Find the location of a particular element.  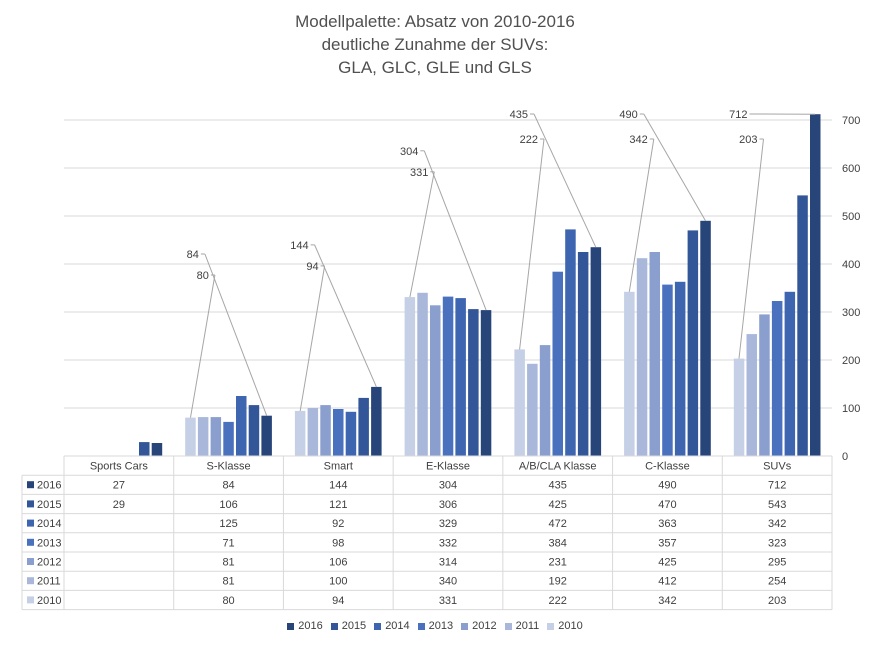

table-cell: 543 is located at coordinates (777, 505).